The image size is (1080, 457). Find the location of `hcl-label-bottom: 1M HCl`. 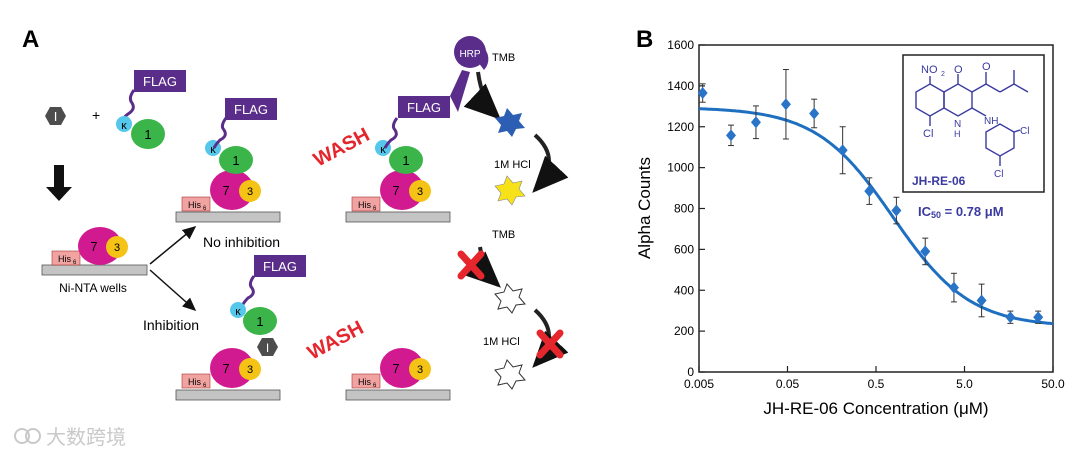

hcl-label-bottom: 1M HCl is located at coordinates (501, 342).